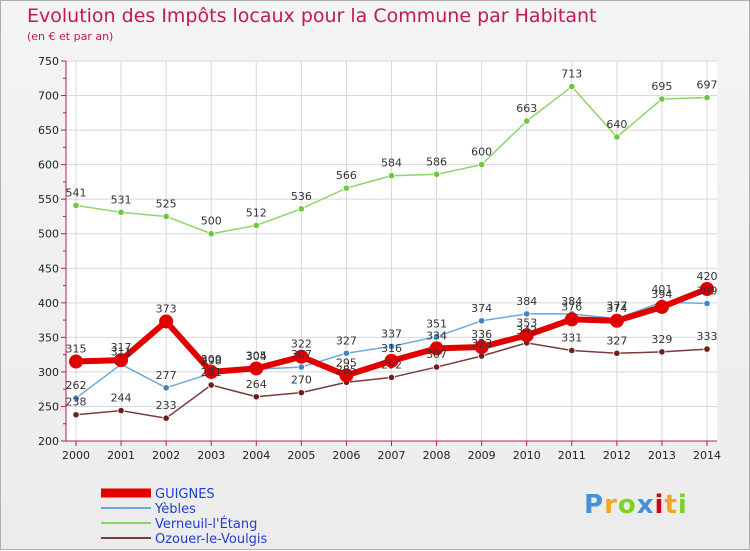 The width and height of the screenshot is (750, 551). What do you see at coordinates (436, 161) in the screenshot?
I see `data-label: 586` at bounding box center [436, 161].